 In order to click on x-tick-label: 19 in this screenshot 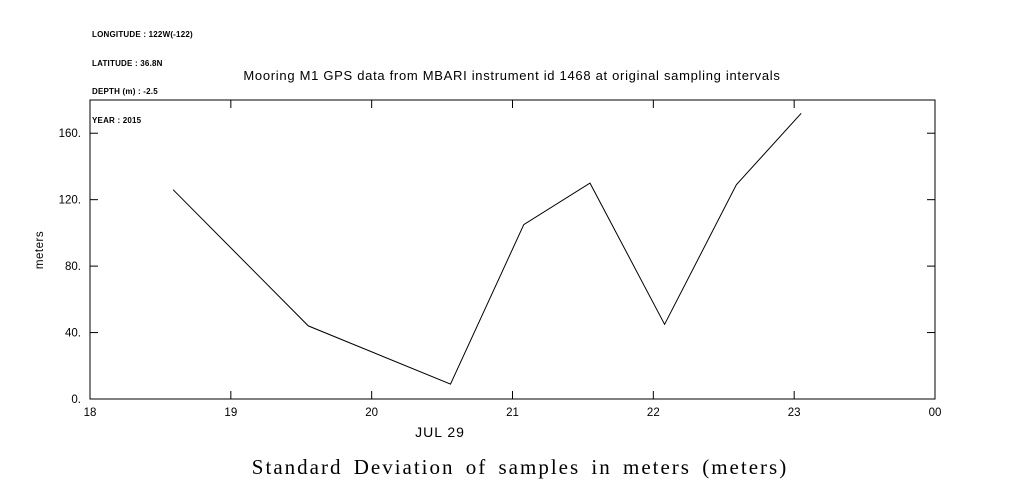, I will do `click(230, 413)`.